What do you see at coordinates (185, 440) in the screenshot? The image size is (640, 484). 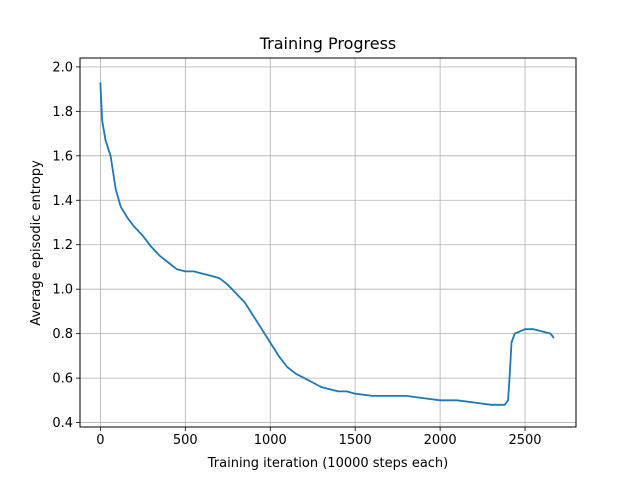 I see `x-tick-label: 500` at bounding box center [185, 440].